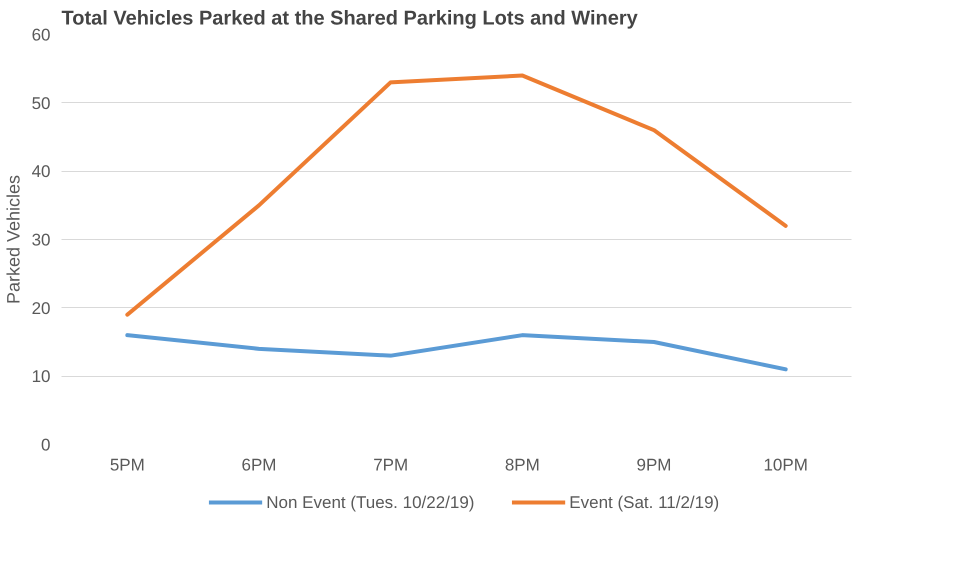 The height and width of the screenshot is (579, 954). Describe the element at coordinates (785, 465) in the screenshot. I see `x-tick-label: 10PM` at that location.